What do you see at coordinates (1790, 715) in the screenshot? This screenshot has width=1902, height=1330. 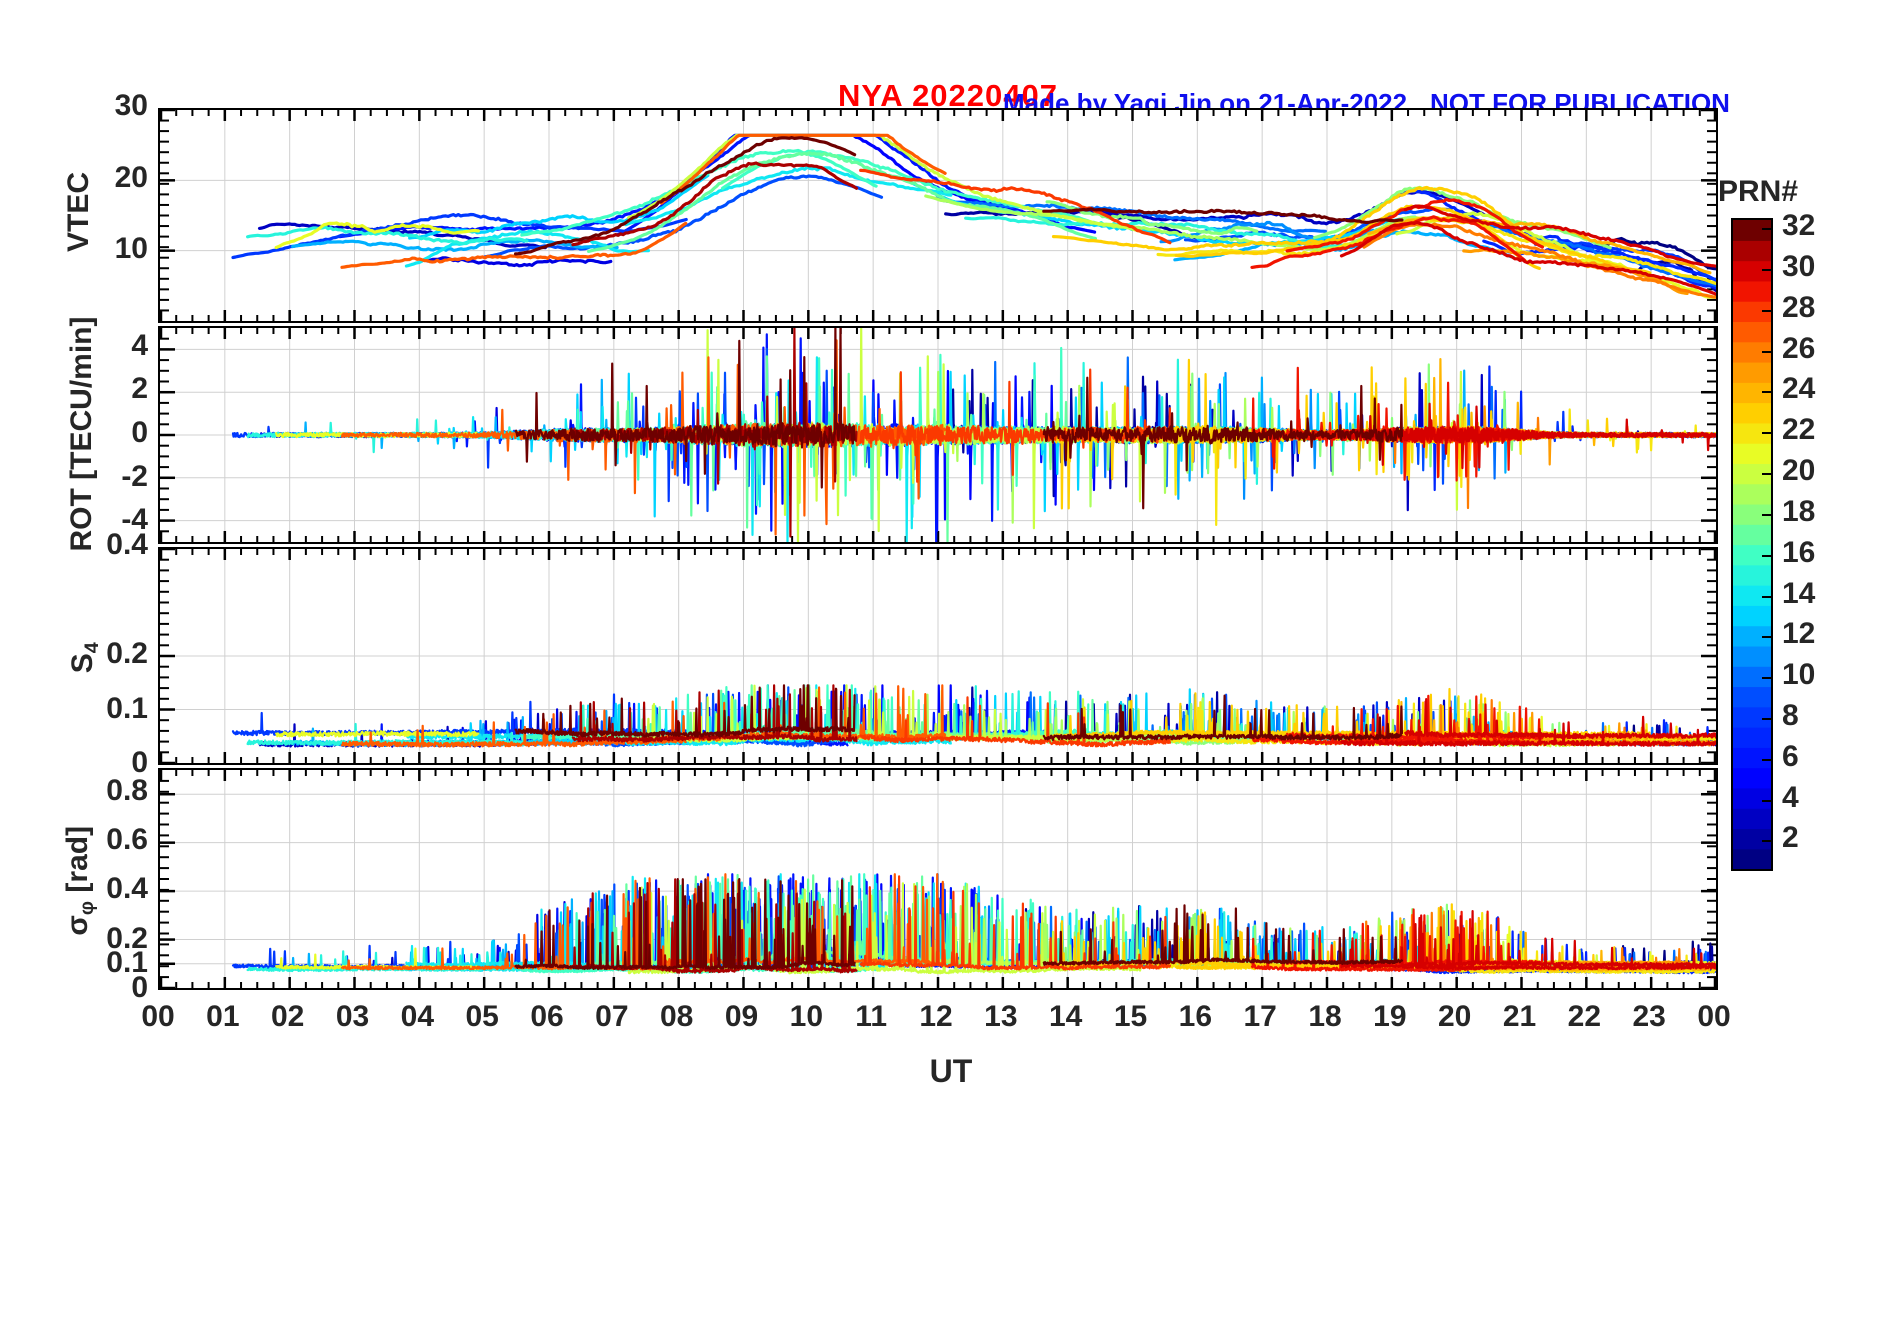 I see `colorbar-tick-label: 8` at bounding box center [1790, 715].